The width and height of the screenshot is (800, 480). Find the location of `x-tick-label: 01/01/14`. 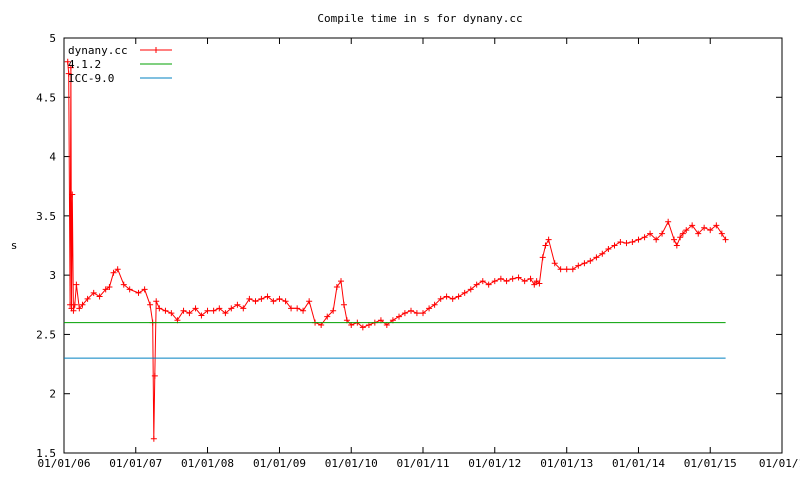

x-tick-label: 01/01/14 is located at coordinates (638, 463).